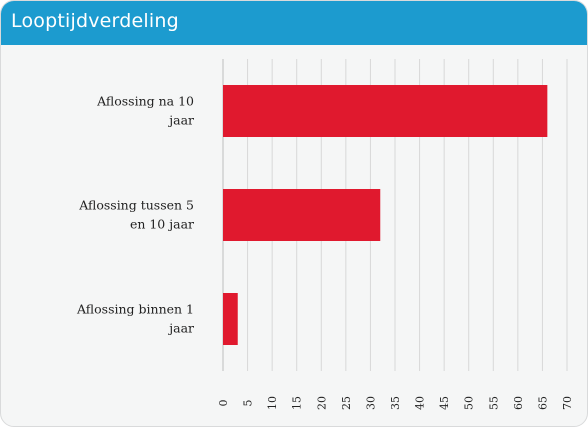 The image size is (588, 427). What do you see at coordinates (248, 403) in the screenshot?
I see `x-tick-label: 5` at bounding box center [248, 403].